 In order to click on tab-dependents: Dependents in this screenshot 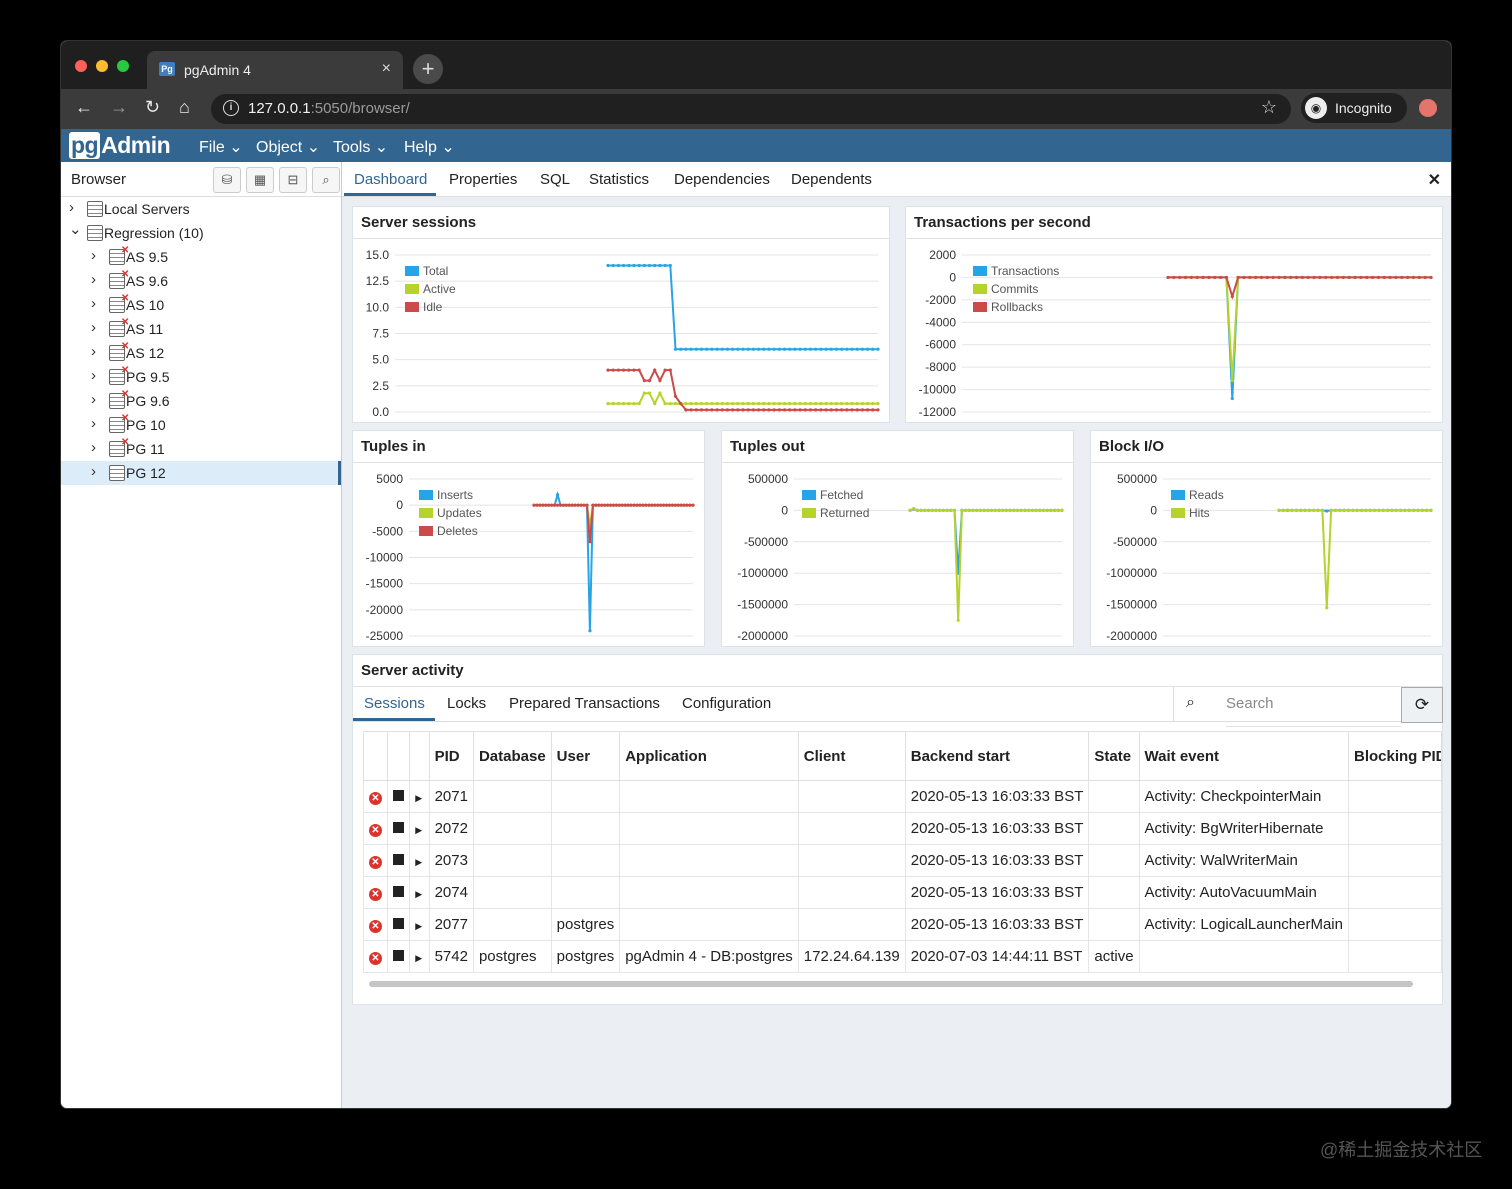, I will do `click(831, 179)`.